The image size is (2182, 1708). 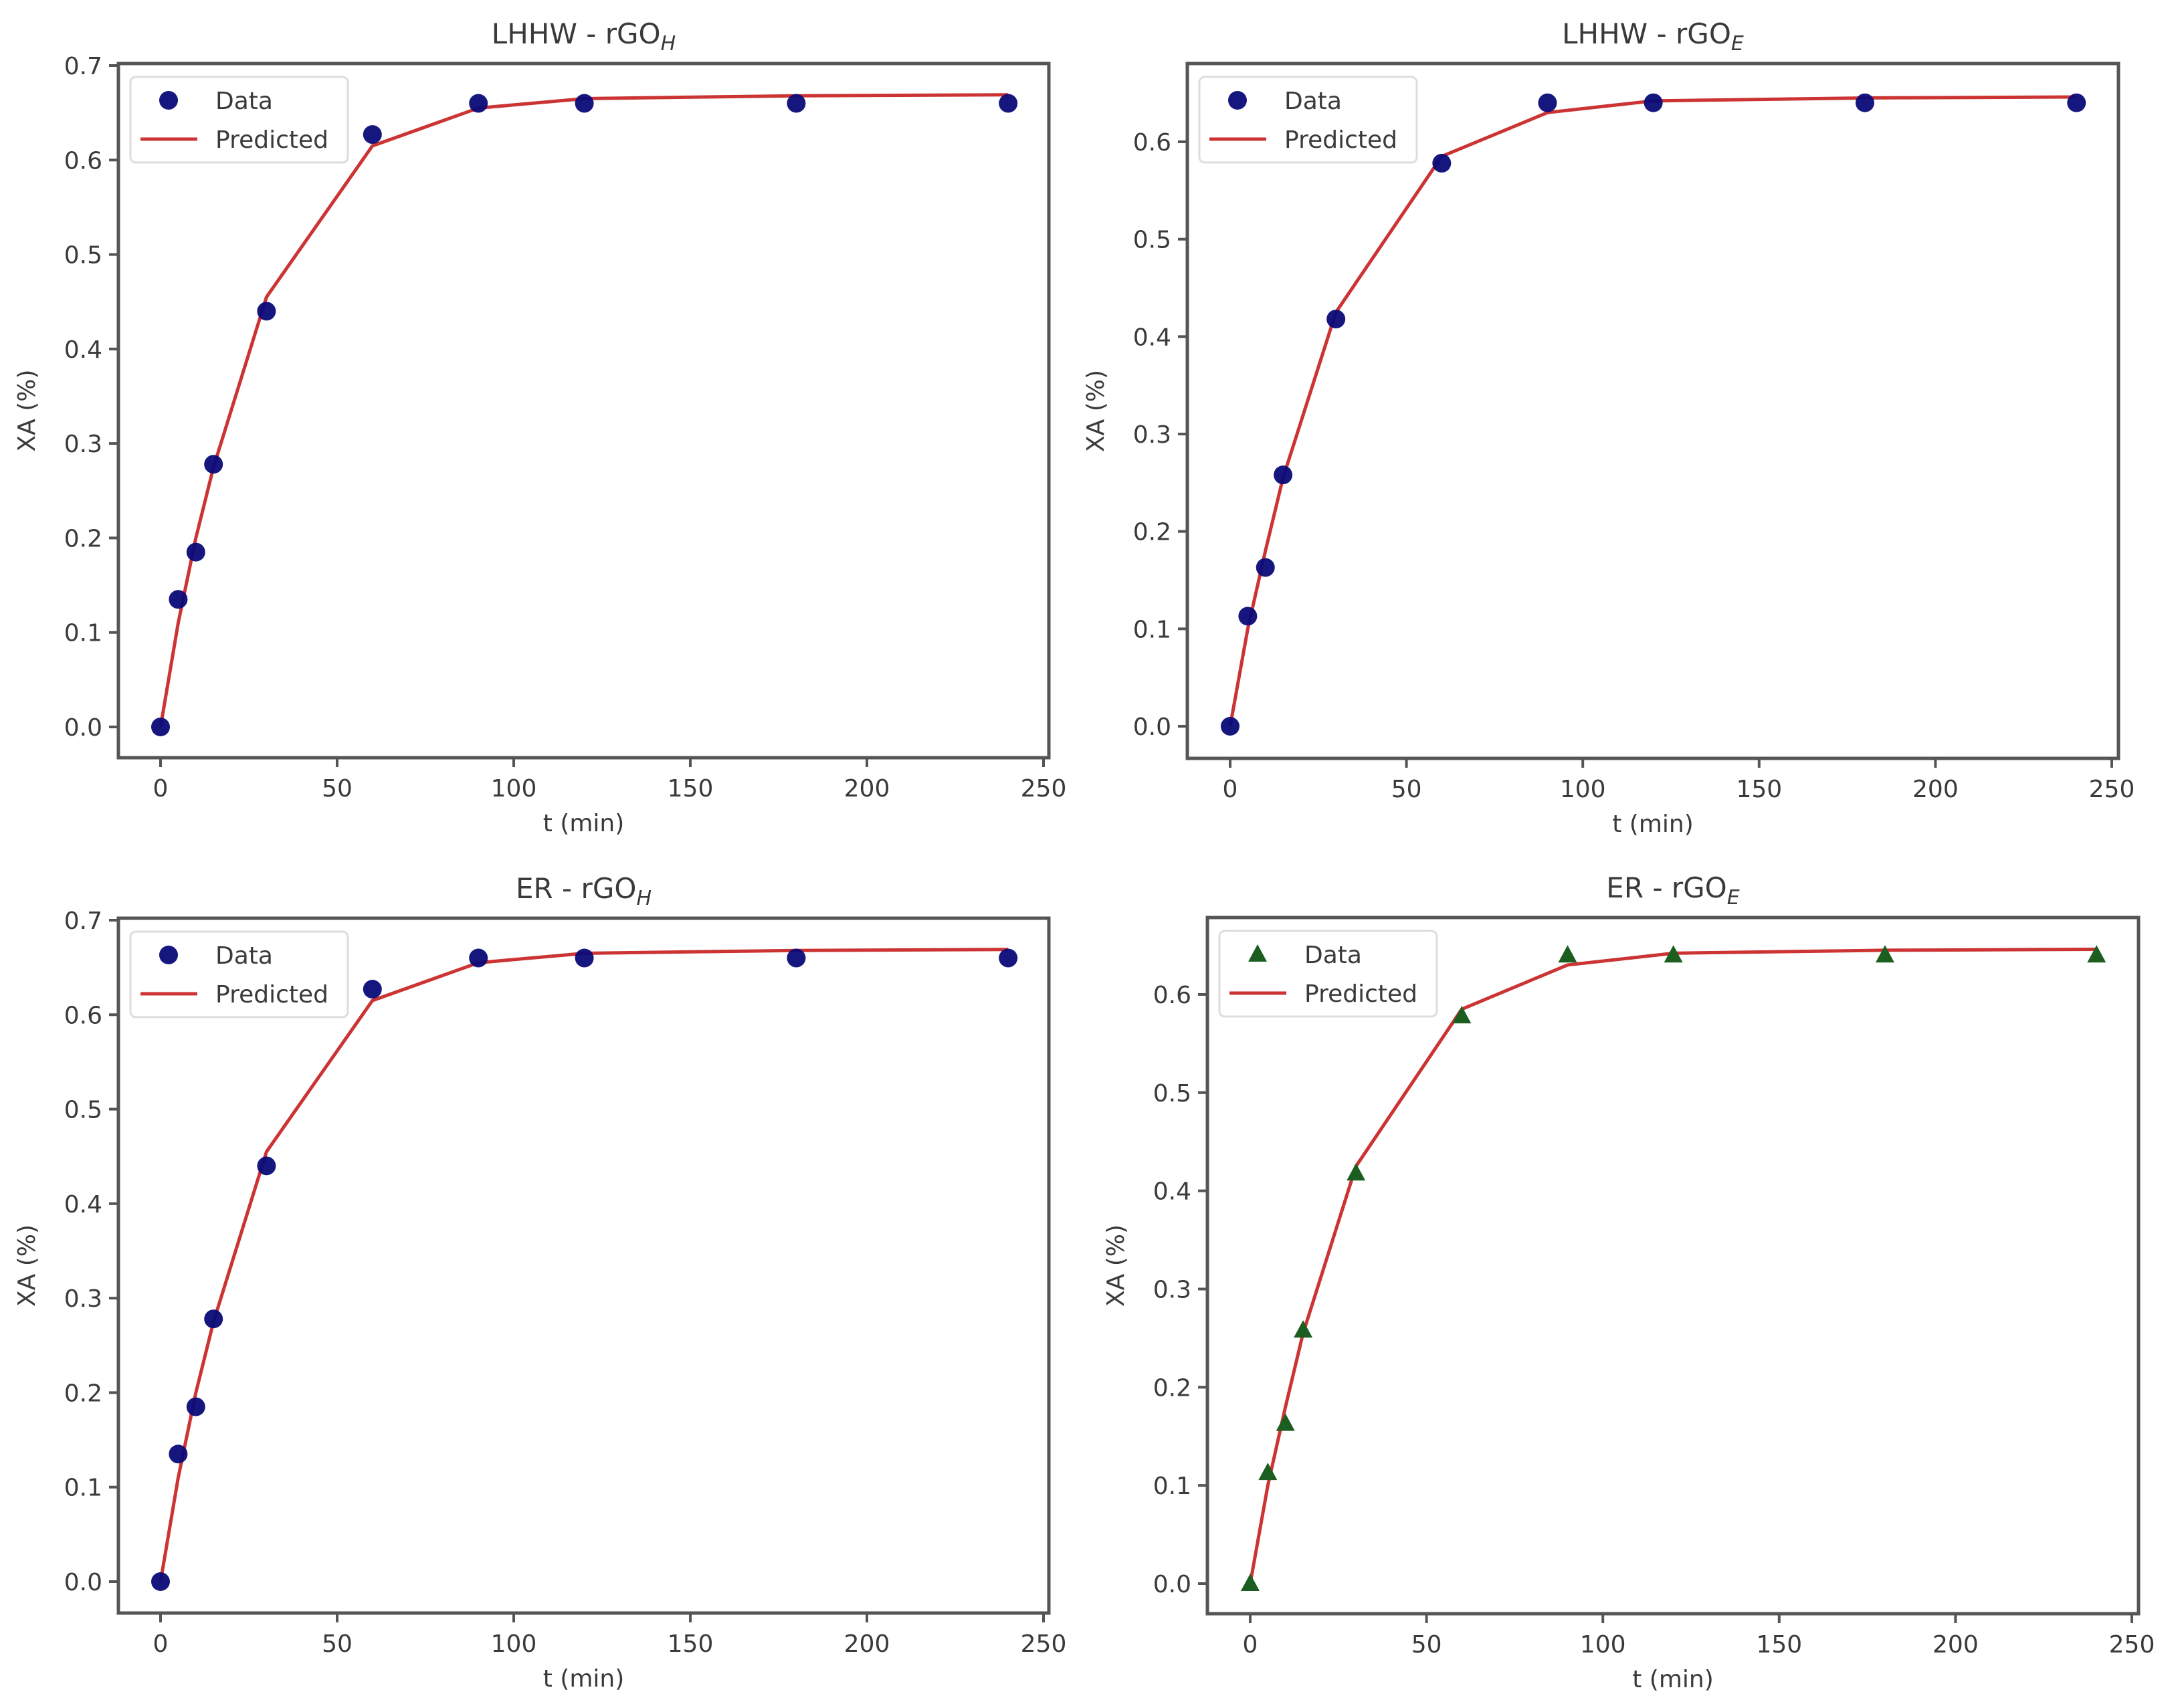 I want to click on triangle-marker-icon, so click(x=1257, y=953).